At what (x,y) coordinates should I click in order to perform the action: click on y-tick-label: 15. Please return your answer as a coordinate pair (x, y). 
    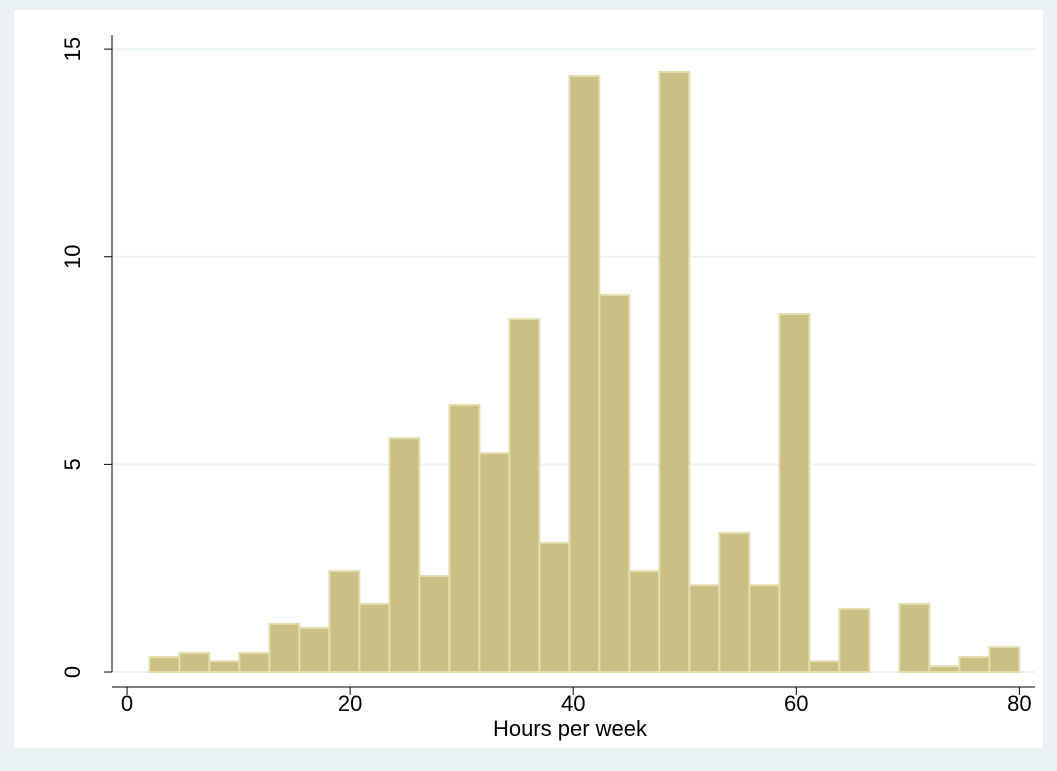
    Looking at the image, I should click on (72, 49).